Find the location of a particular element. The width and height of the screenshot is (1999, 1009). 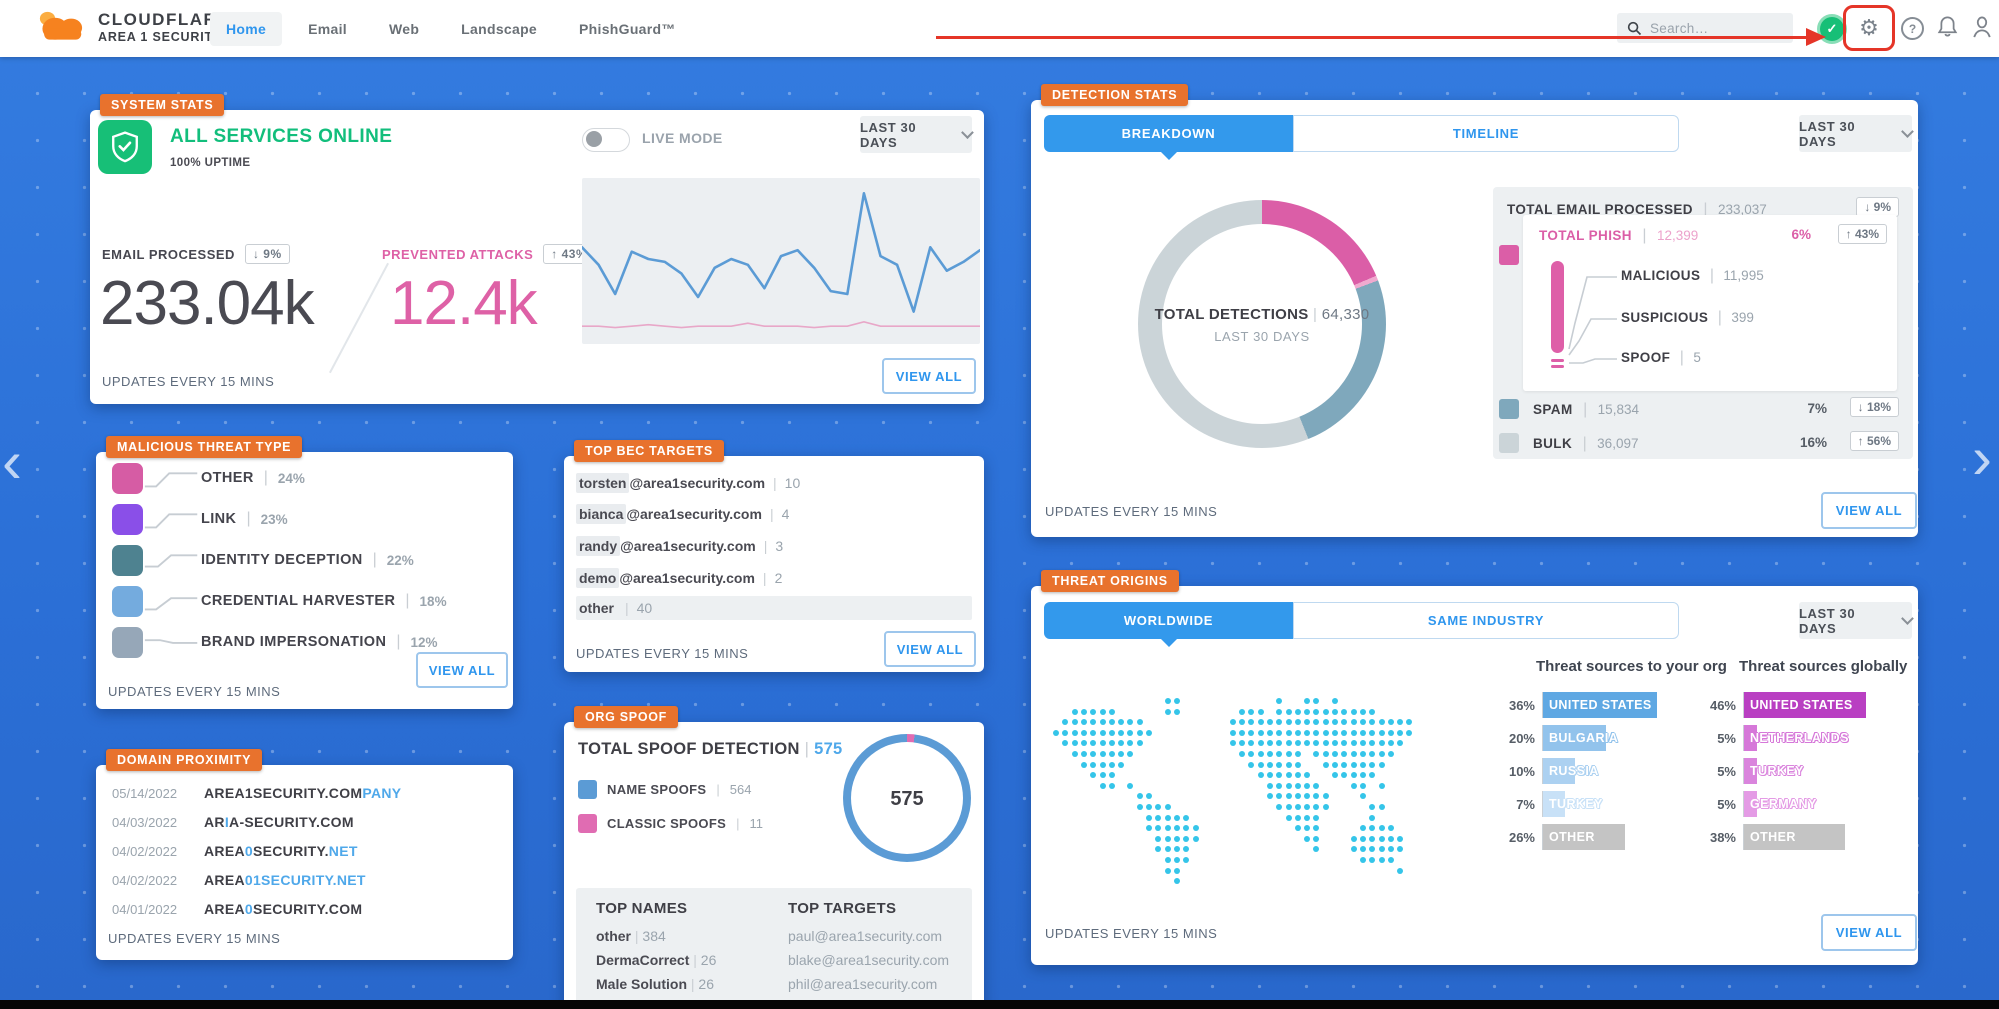

total-email-delta-badge: ↓ 9% is located at coordinates (1877, 207).